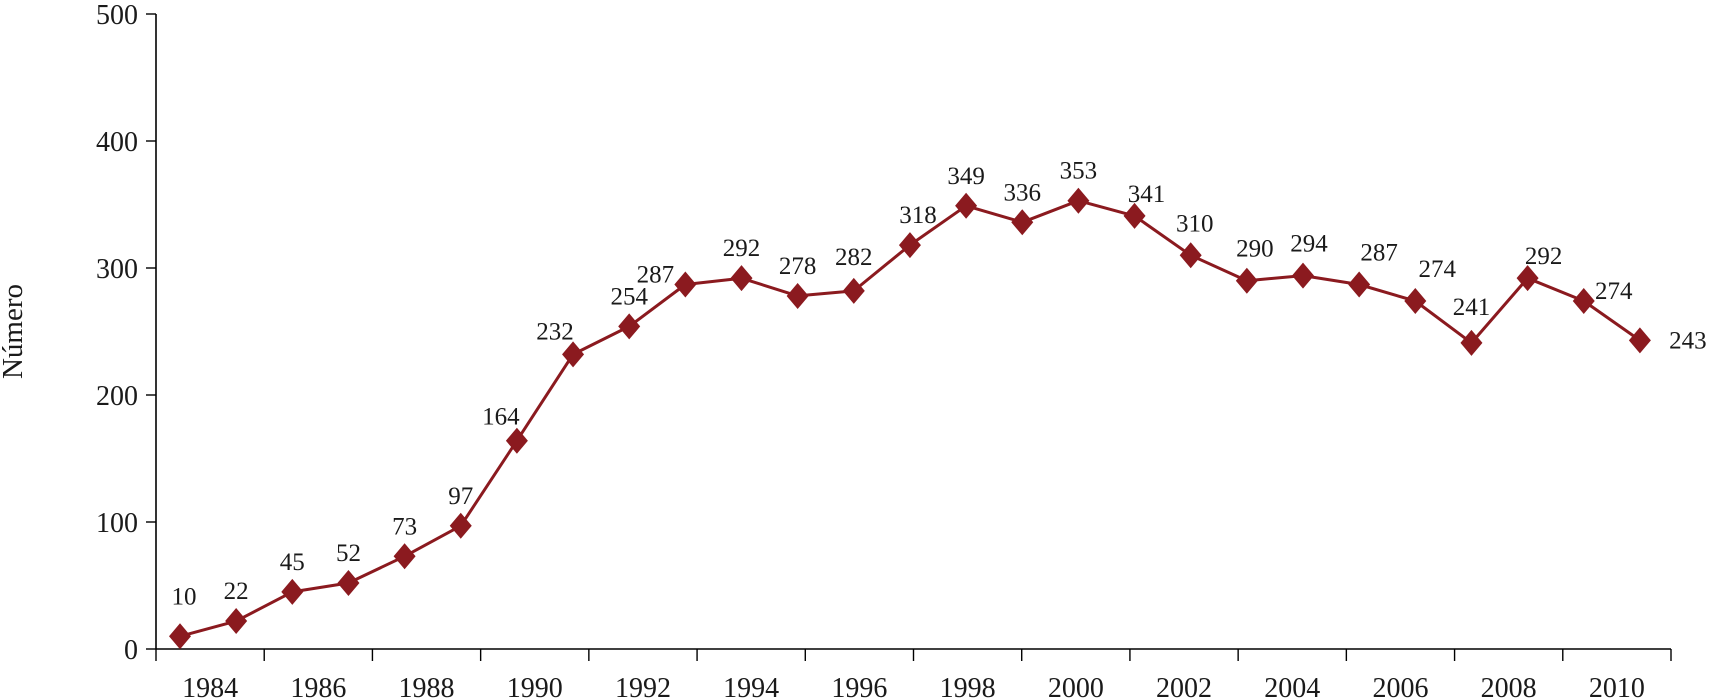 This screenshot has height=699, width=1713. I want to click on data-label: 73, so click(404, 526).